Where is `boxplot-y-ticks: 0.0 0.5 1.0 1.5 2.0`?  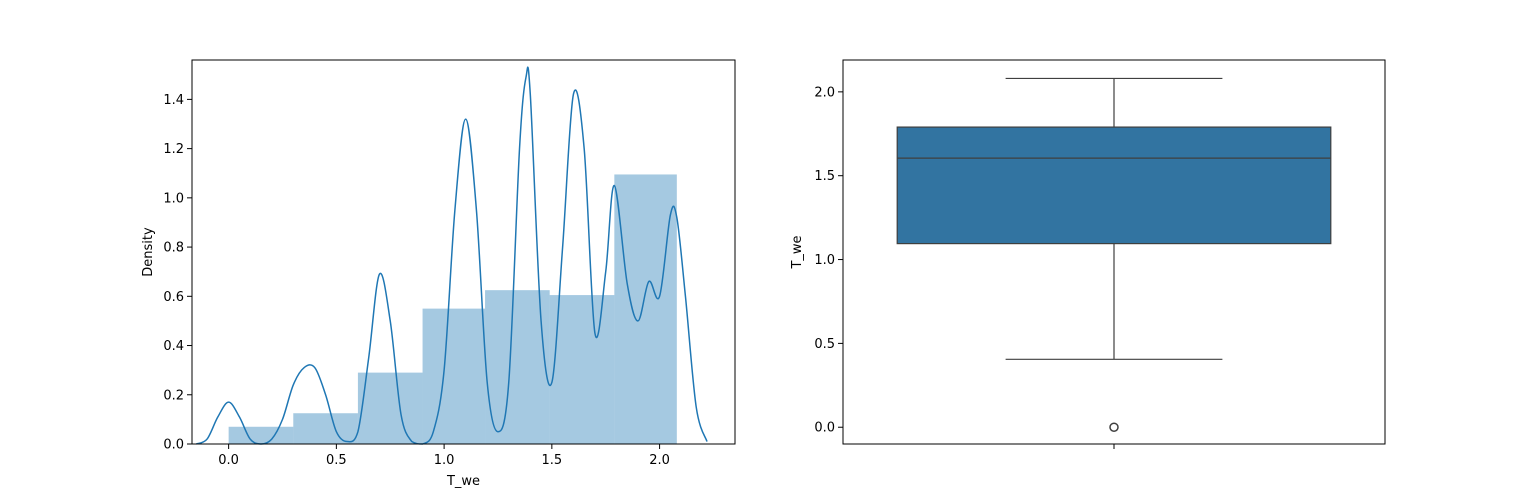 boxplot-y-ticks: 0.0 0.5 1.0 1.5 2.0 is located at coordinates (828, 260).